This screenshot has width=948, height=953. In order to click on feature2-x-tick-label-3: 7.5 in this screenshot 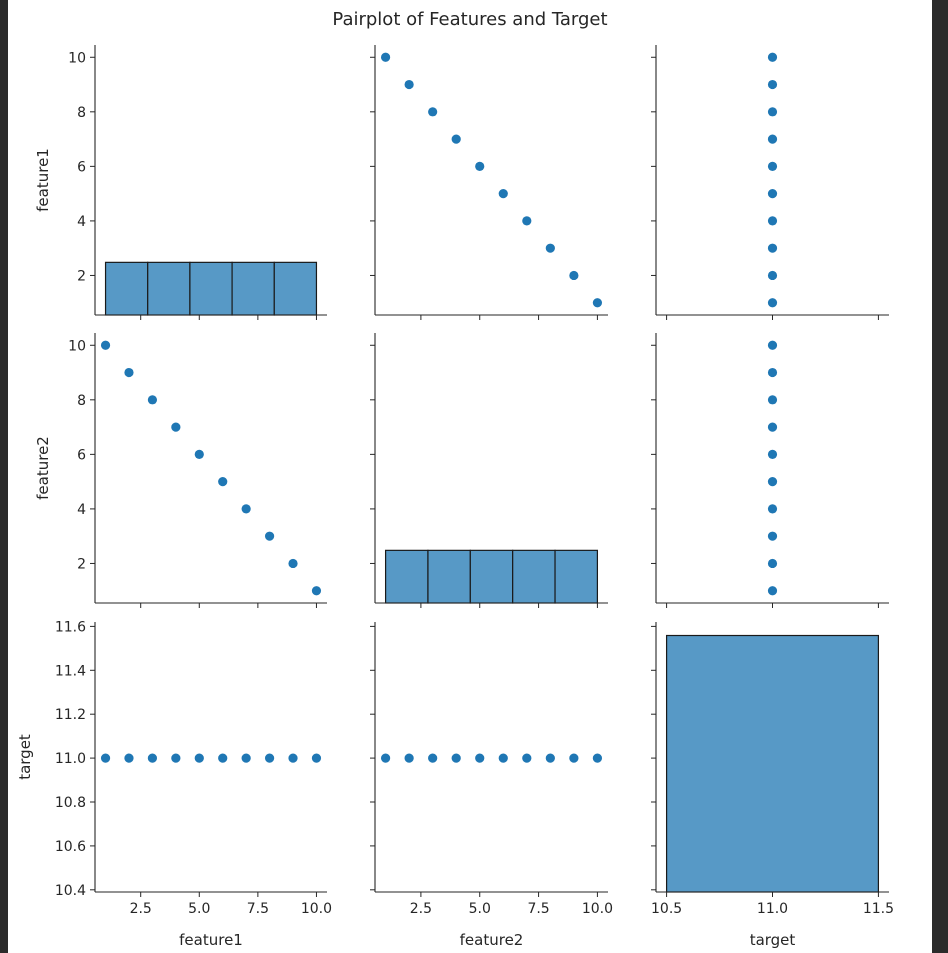, I will do `click(538, 909)`.